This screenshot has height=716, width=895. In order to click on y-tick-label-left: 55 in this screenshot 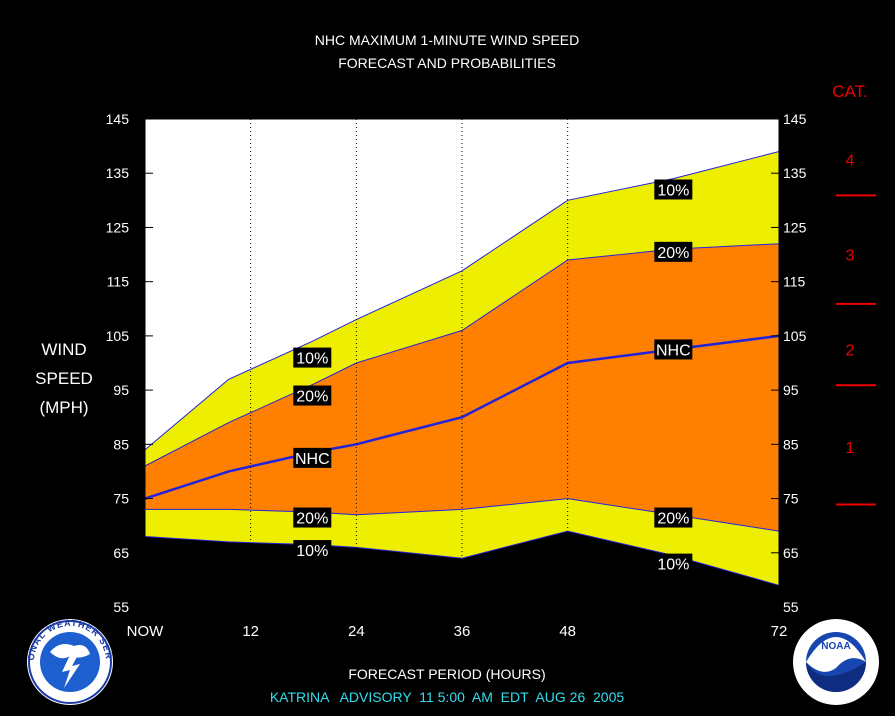, I will do `click(121, 607)`.